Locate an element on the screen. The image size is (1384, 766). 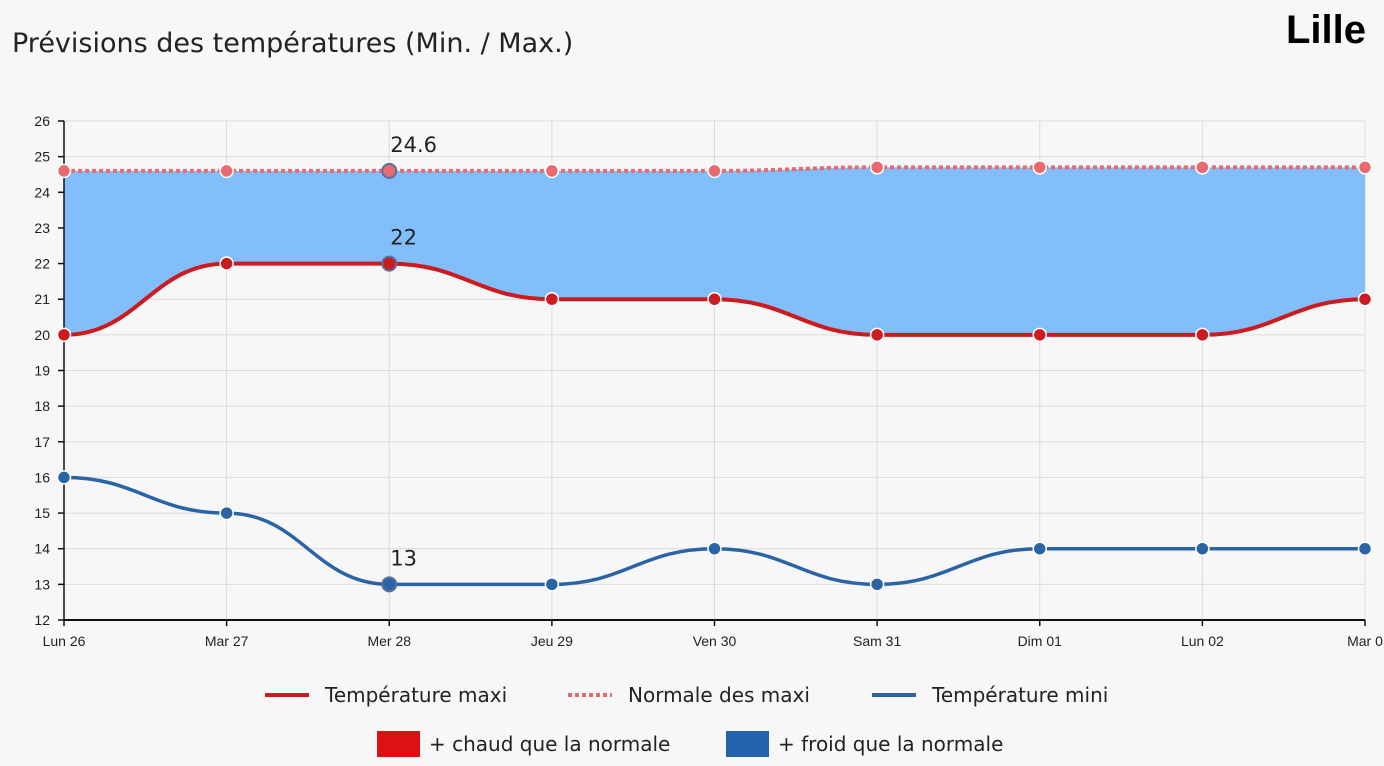
data-label: 24.6 is located at coordinates (413, 145).